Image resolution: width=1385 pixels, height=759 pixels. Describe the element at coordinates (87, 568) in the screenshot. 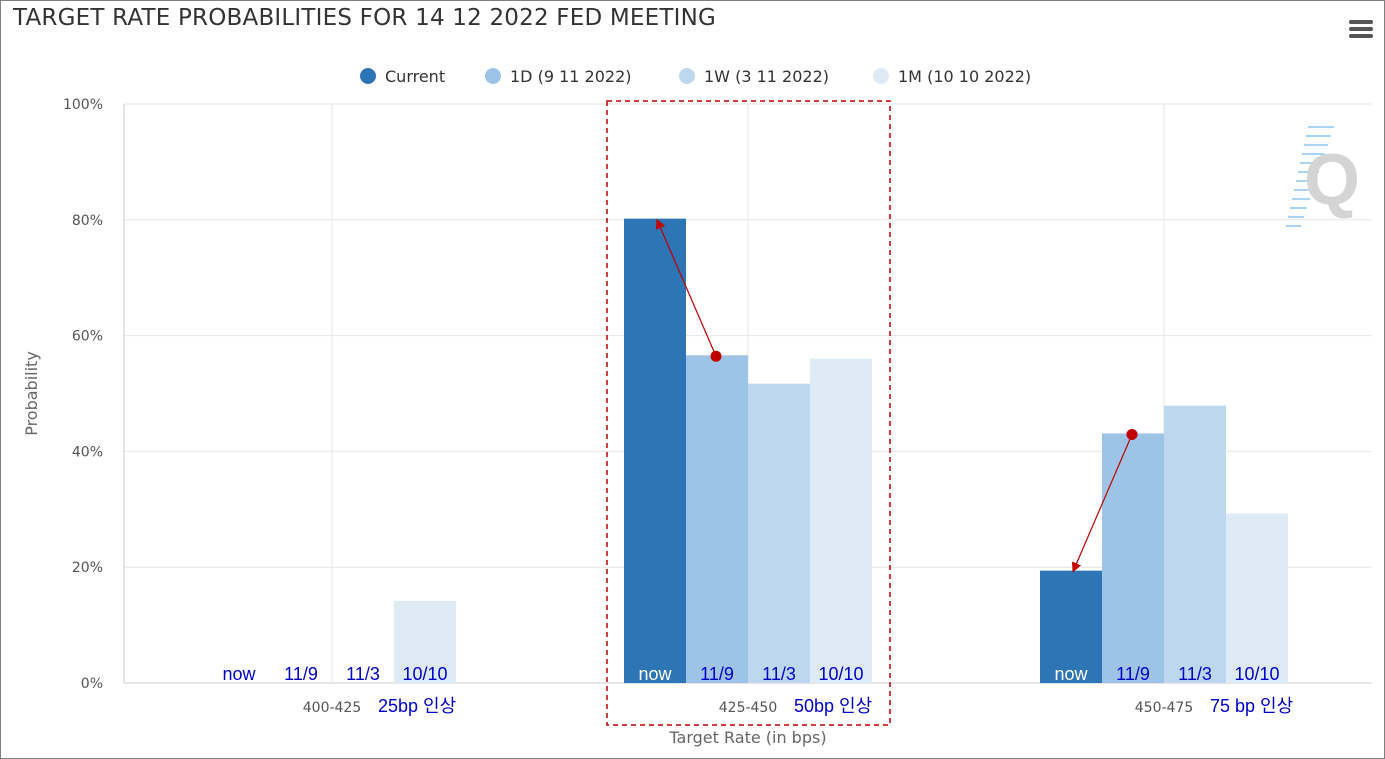

I see `y-tick-label: 20%` at that location.